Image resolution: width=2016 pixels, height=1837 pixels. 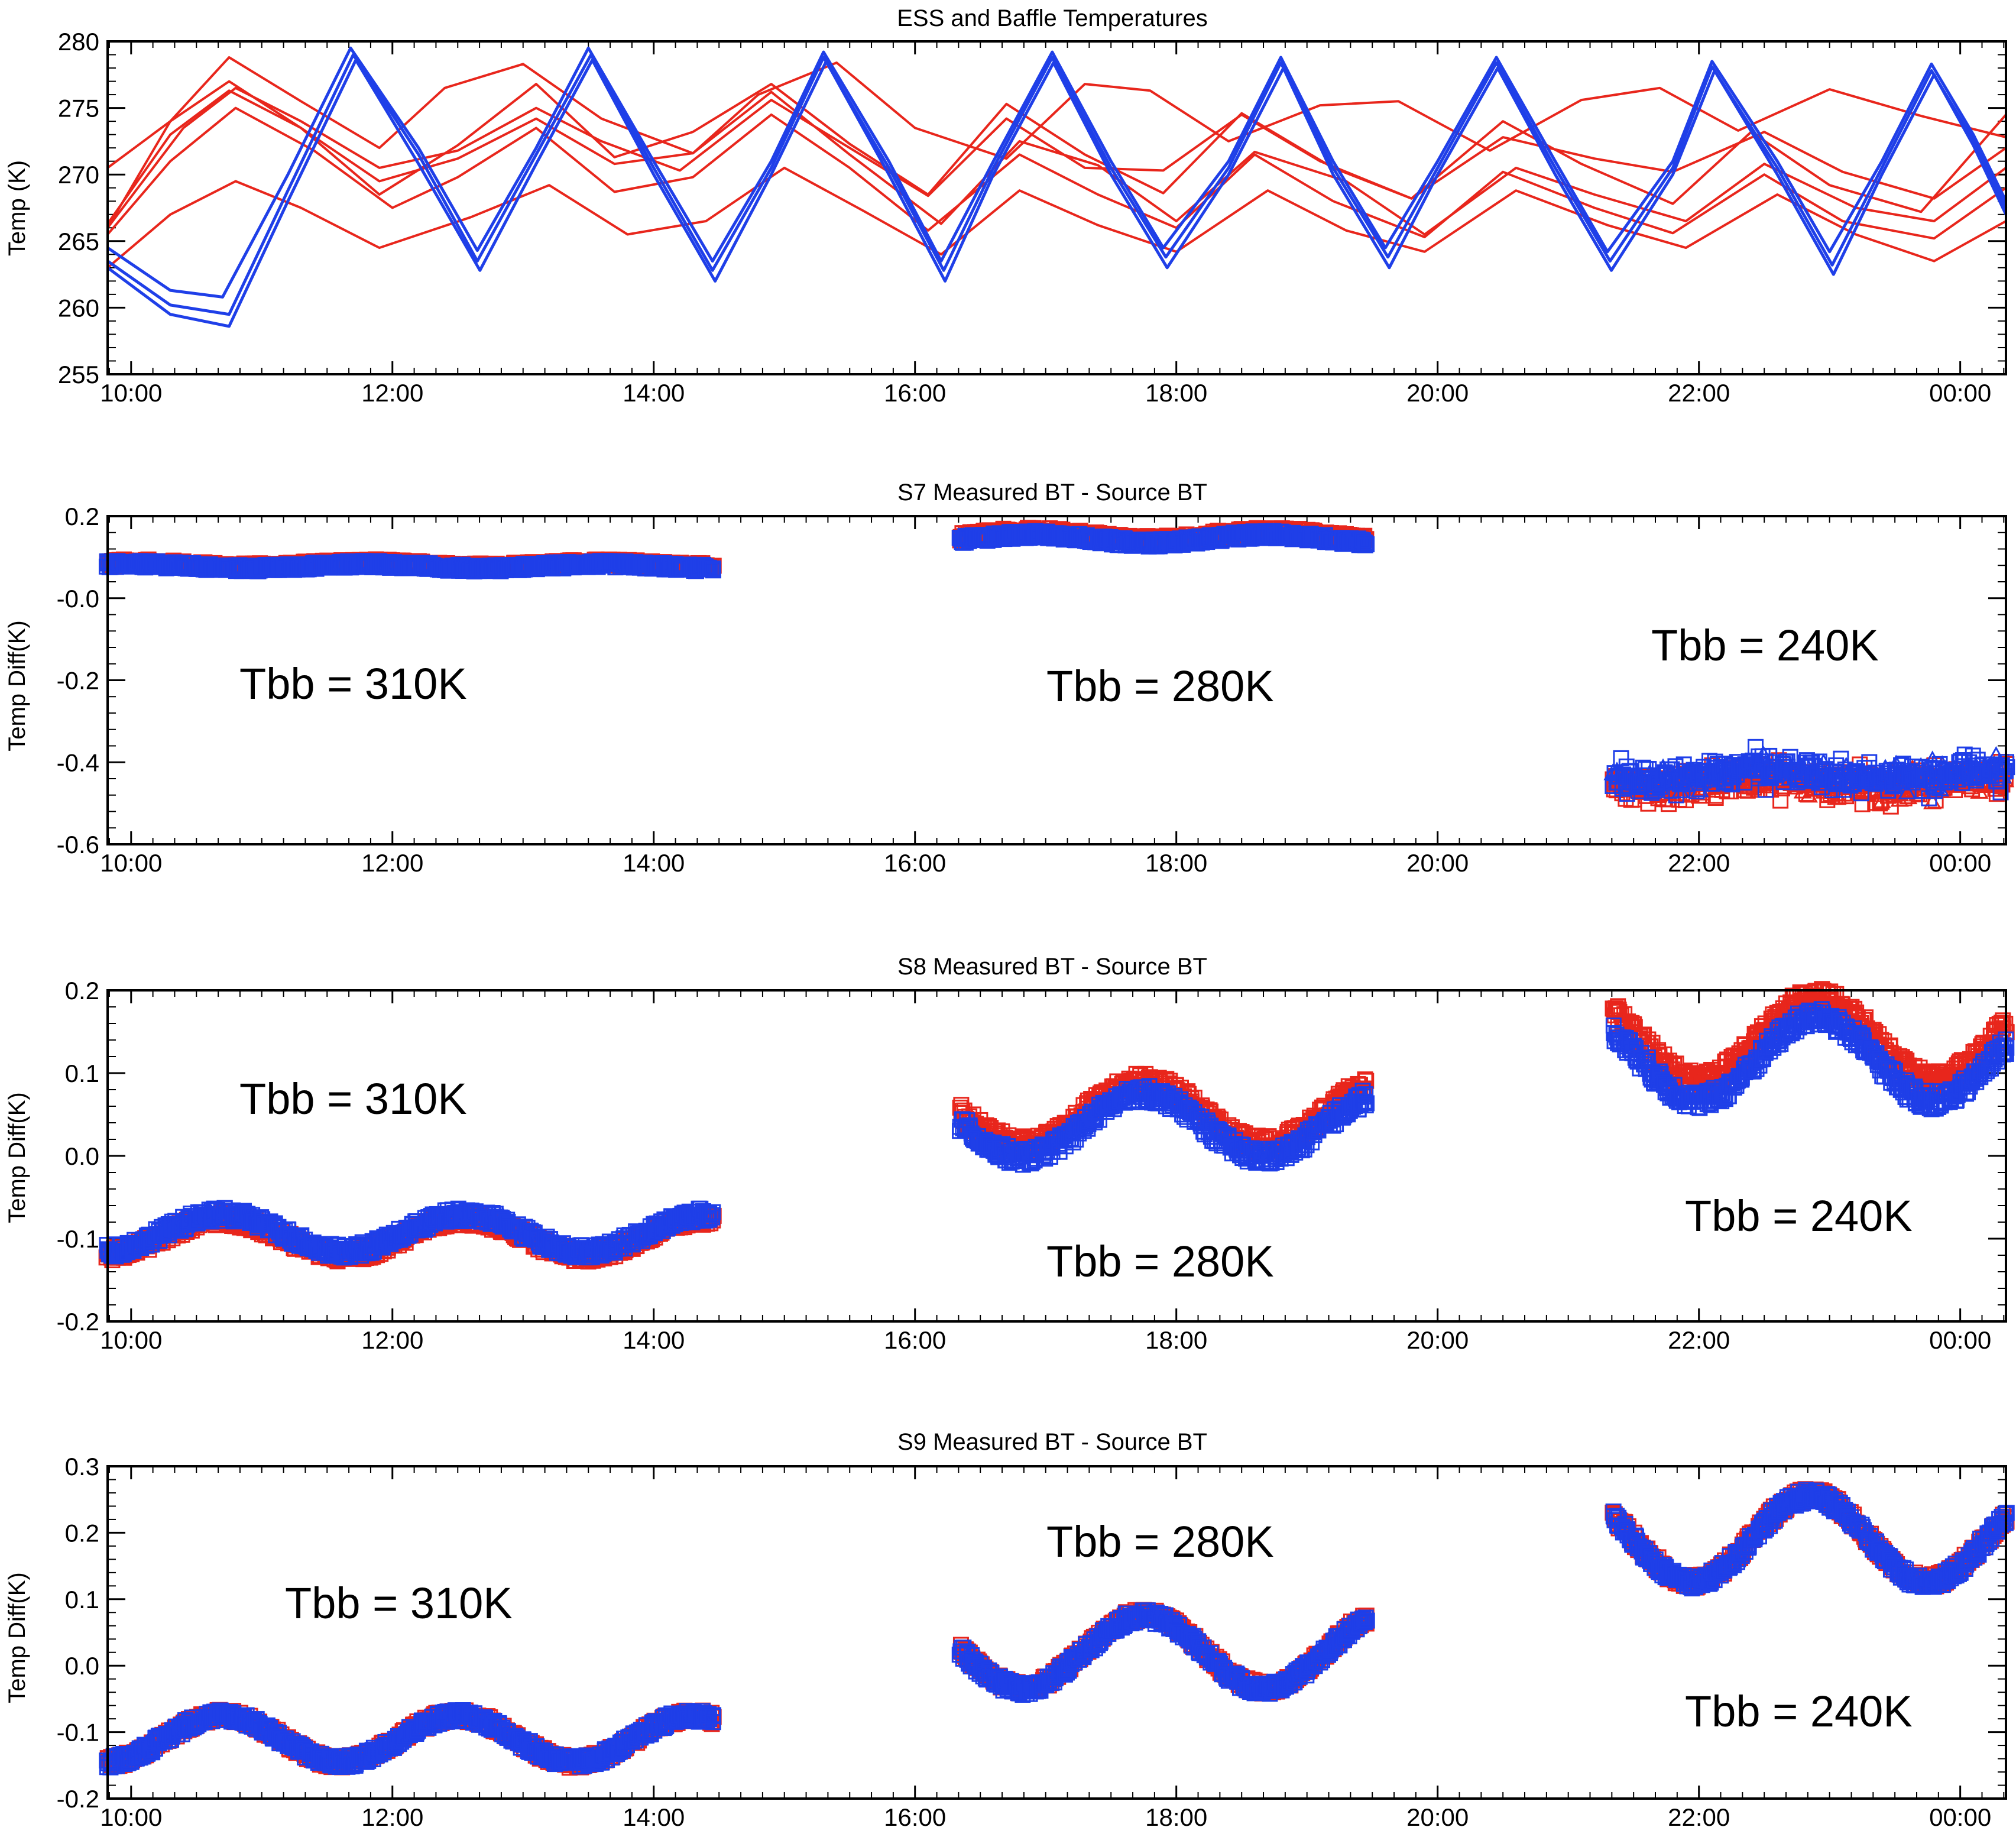 What do you see at coordinates (78, 599) in the screenshot?
I see `y-tick-label: -0.0` at bounding box center [78, 599].